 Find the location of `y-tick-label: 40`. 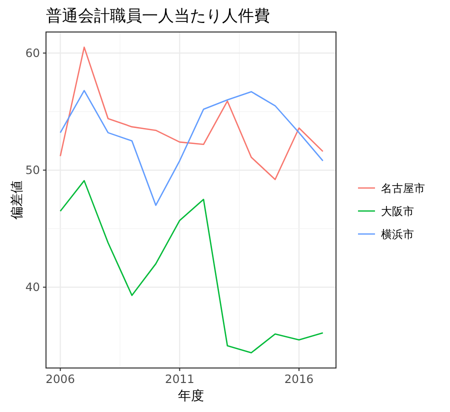

y-tick-label: 40 is located at coordinates (32, 287).